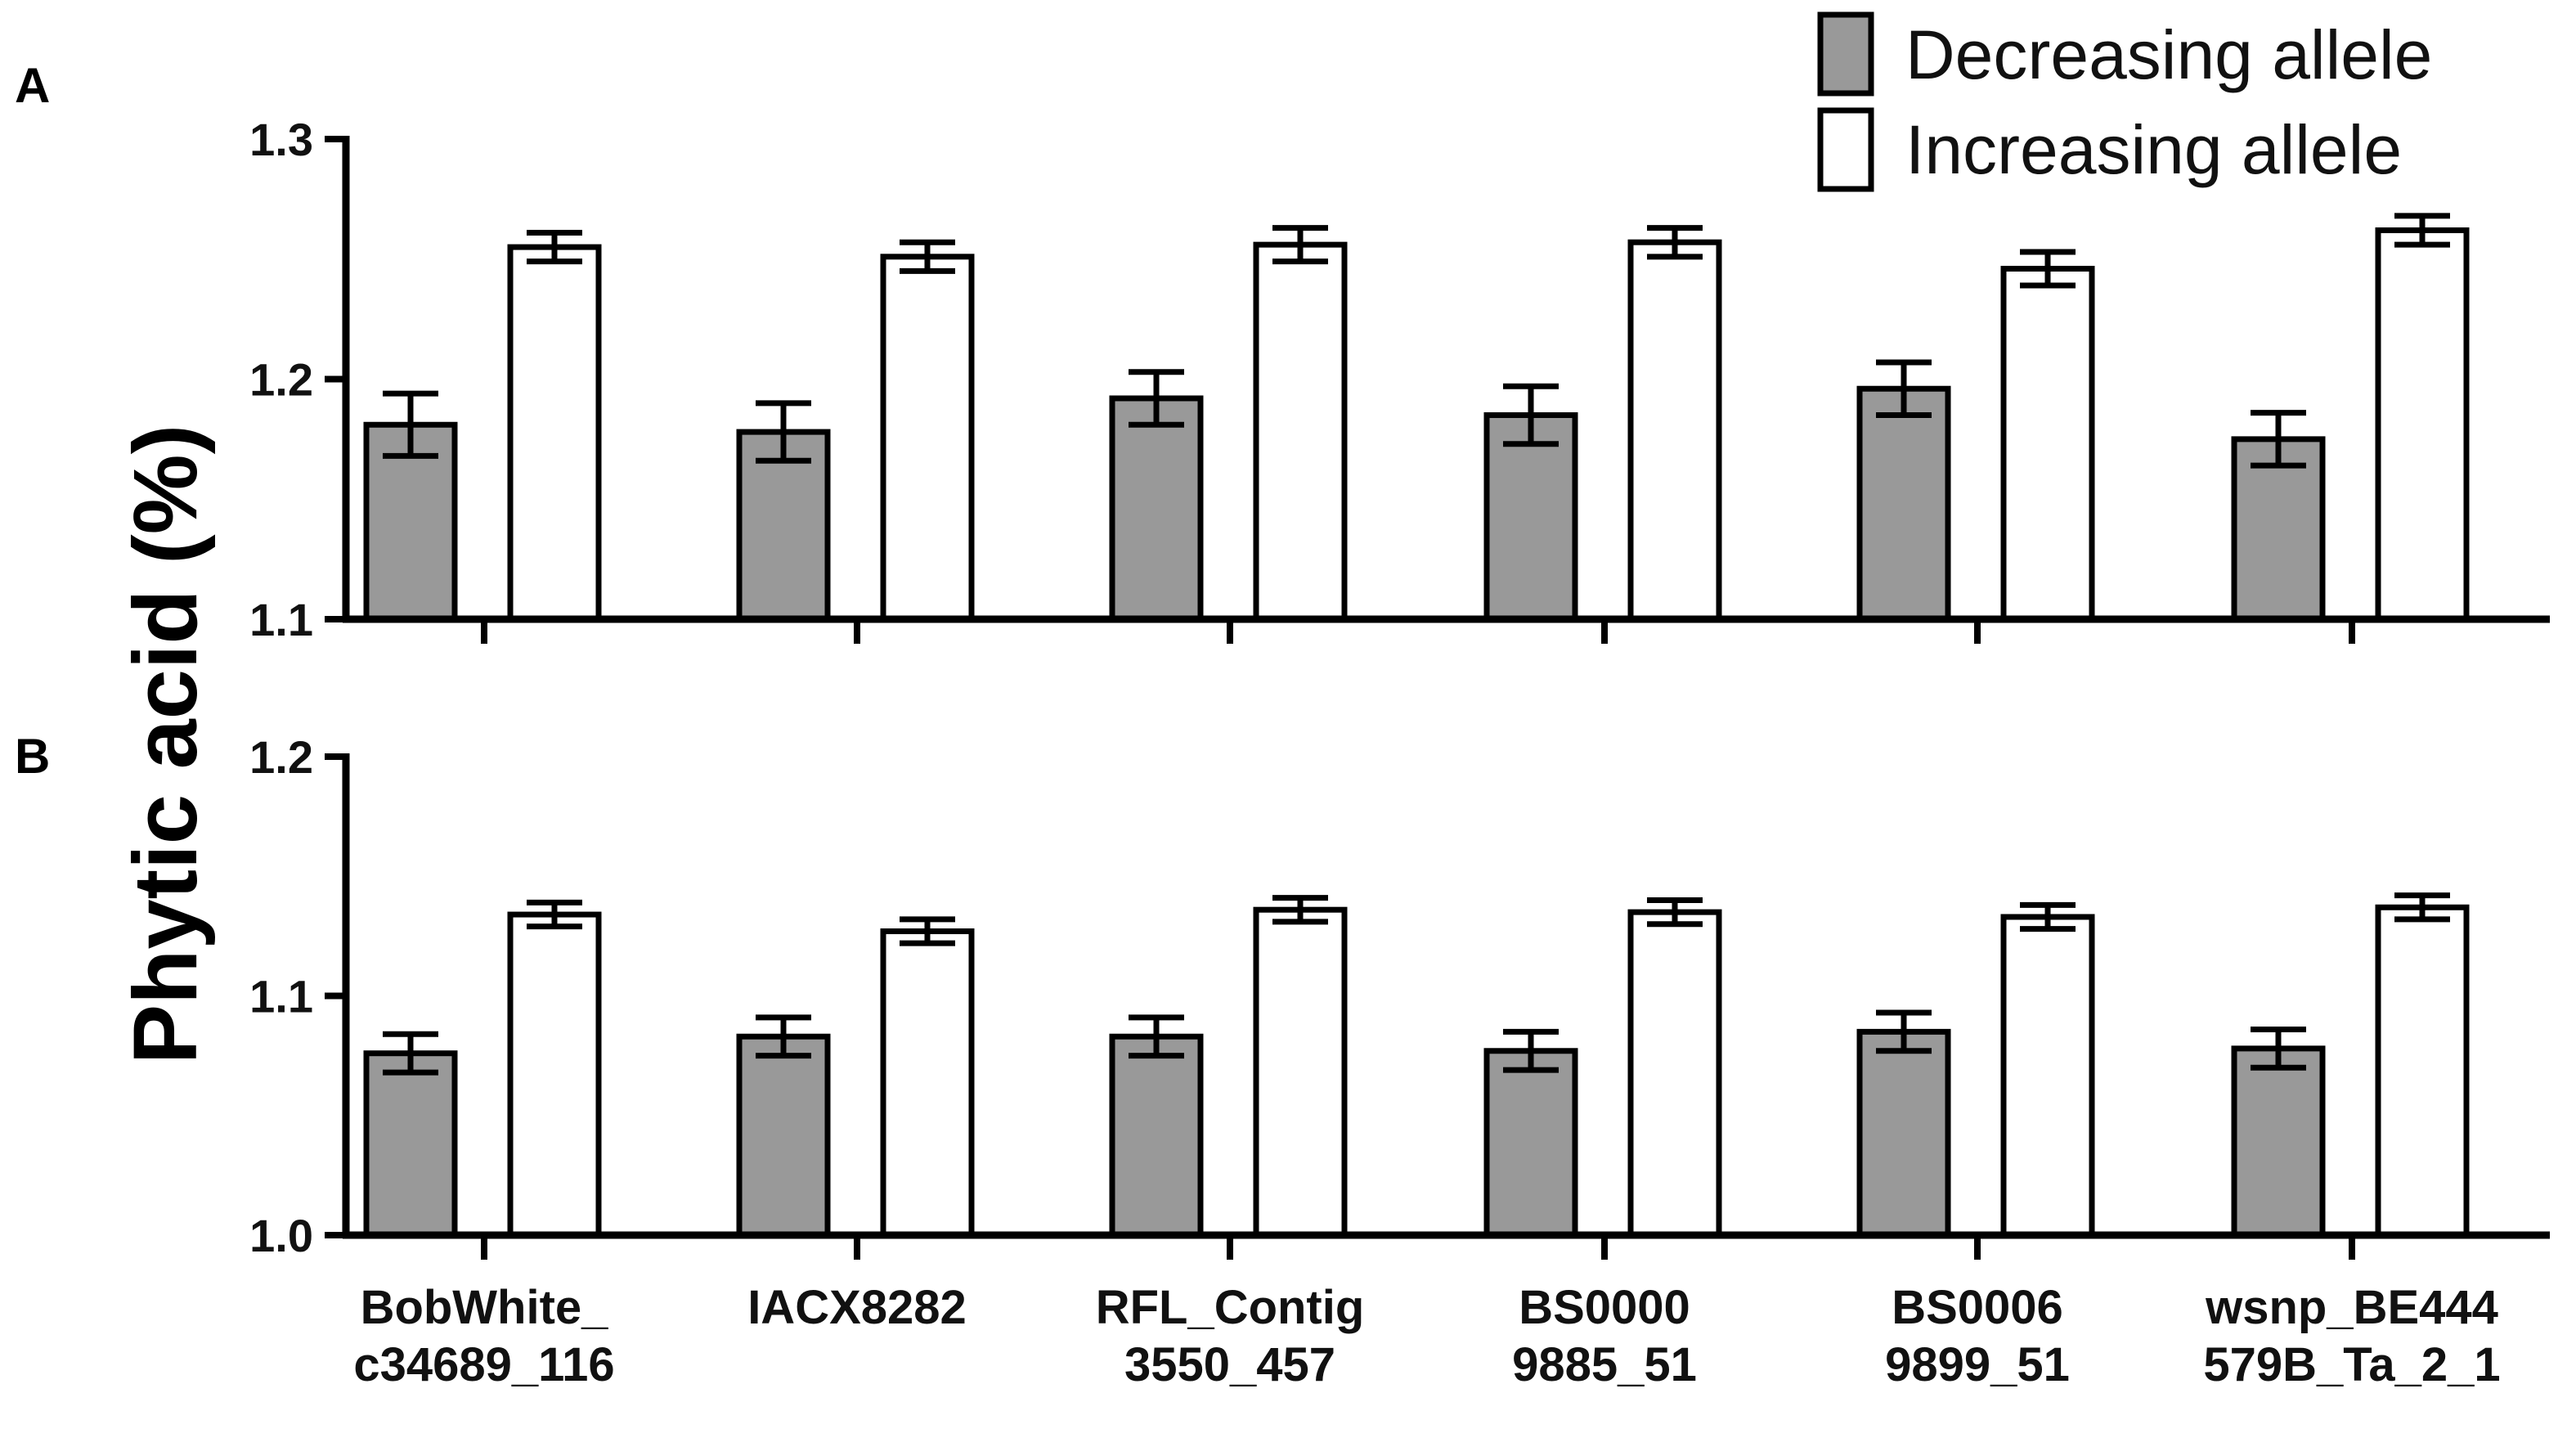  Describe the element at coordinates (1604, 1336) in the screenshot. I see `x-category-label-3: BS0000 9885_51` at that location.